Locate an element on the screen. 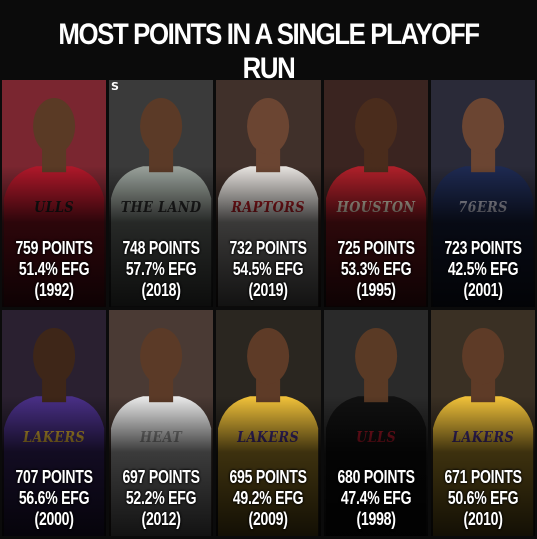 Image resolution: width=537 pixels, height=539 pixels. player-stats: 723 POINTS 42.5% EFG (2001) is located at coordinates (483, 269).